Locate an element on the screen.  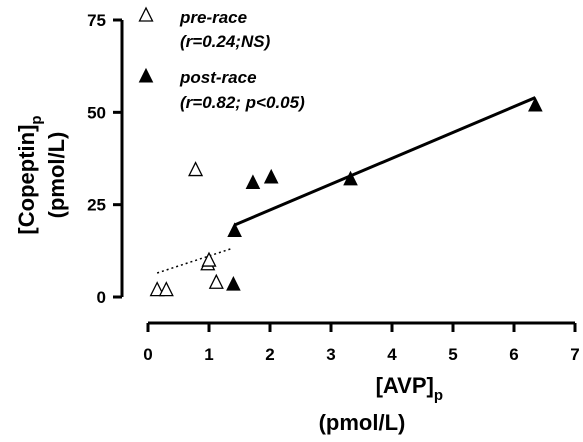
y-axis-title: [Copeptin]p is located at coordinates (29, 174).